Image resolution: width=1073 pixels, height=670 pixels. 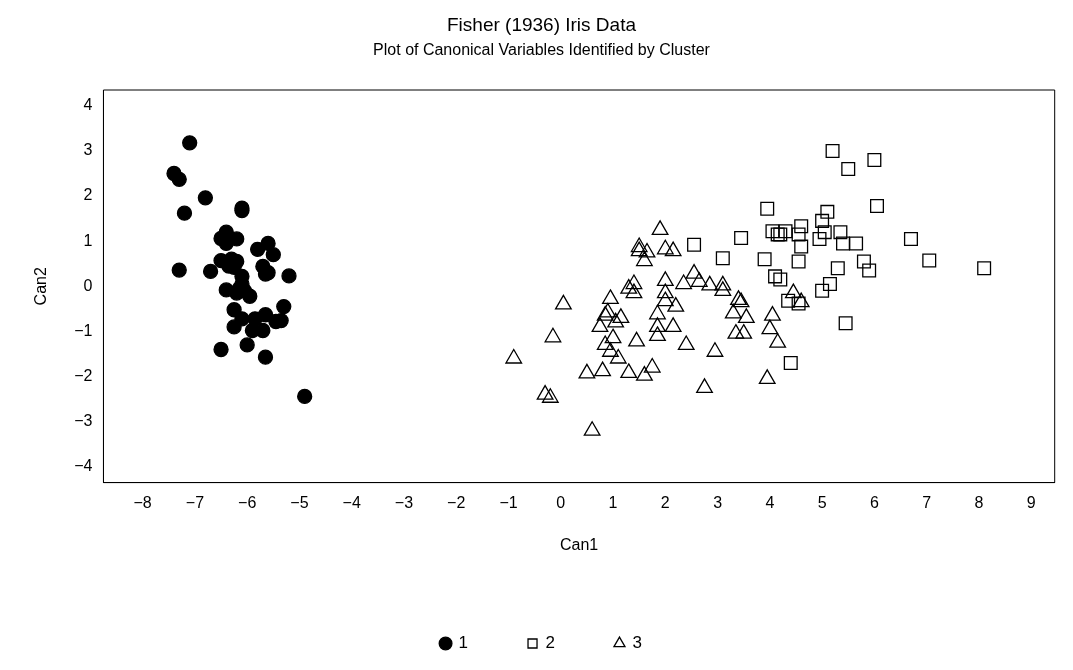 I want to click on y-tick-label: −4, so click(x=83, y=466).